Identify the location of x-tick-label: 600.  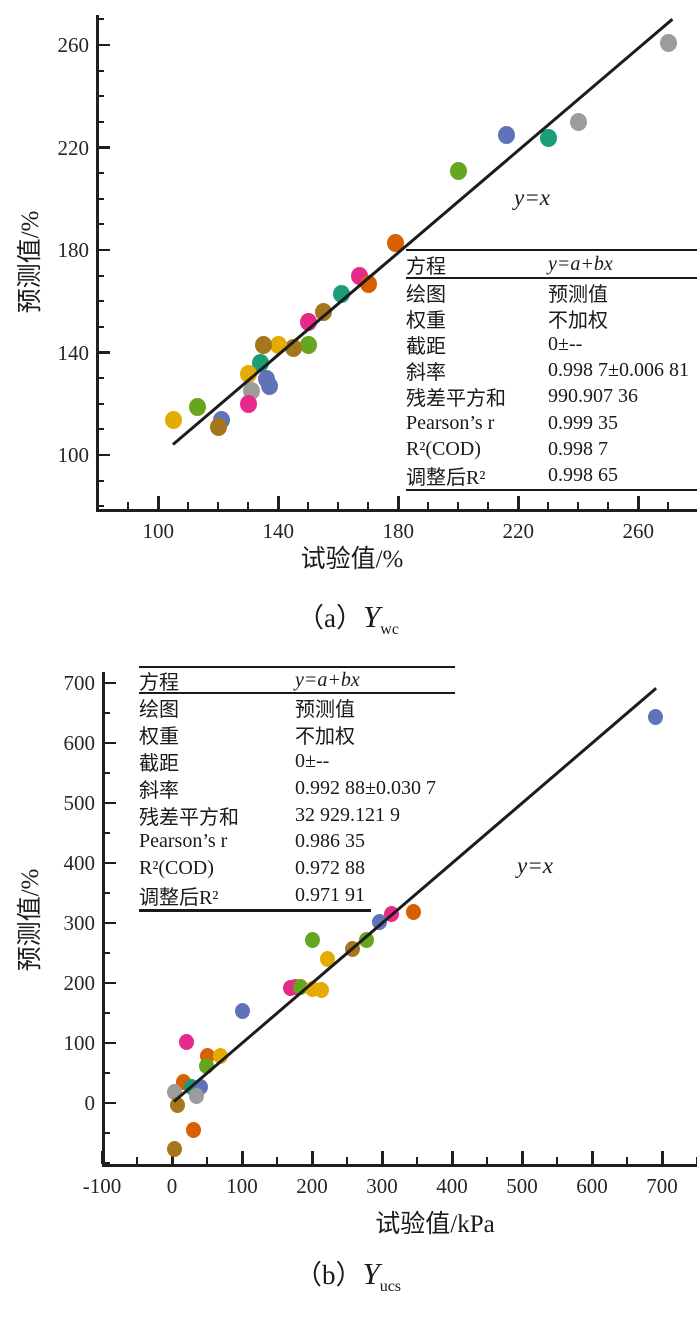
(592, 1186).